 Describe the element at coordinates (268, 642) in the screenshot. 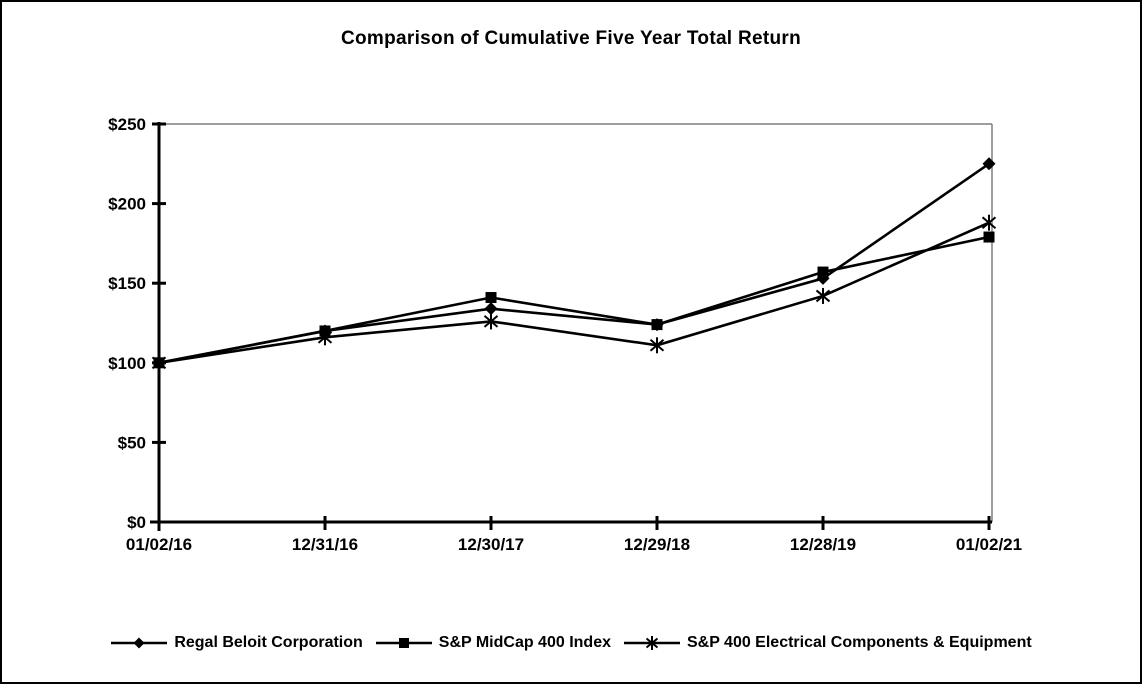

I see `legend-label: Regal Beloit Corporation` at that location.